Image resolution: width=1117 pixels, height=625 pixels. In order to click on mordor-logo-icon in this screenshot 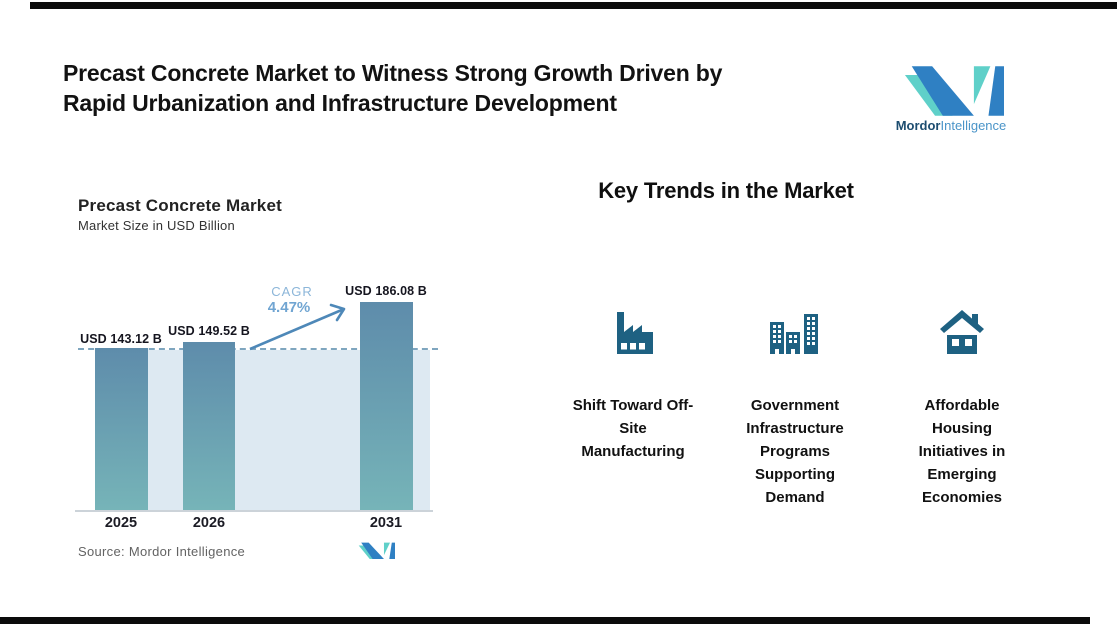, I will do `click(954, 91)`.